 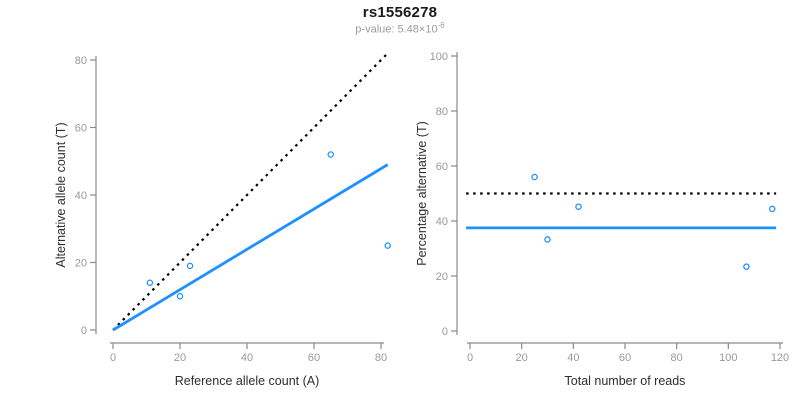 What do you see at coordinates (439, 57) in the screenshot?
I see `y-tick-label: 100` at bounding box center [439, 57].